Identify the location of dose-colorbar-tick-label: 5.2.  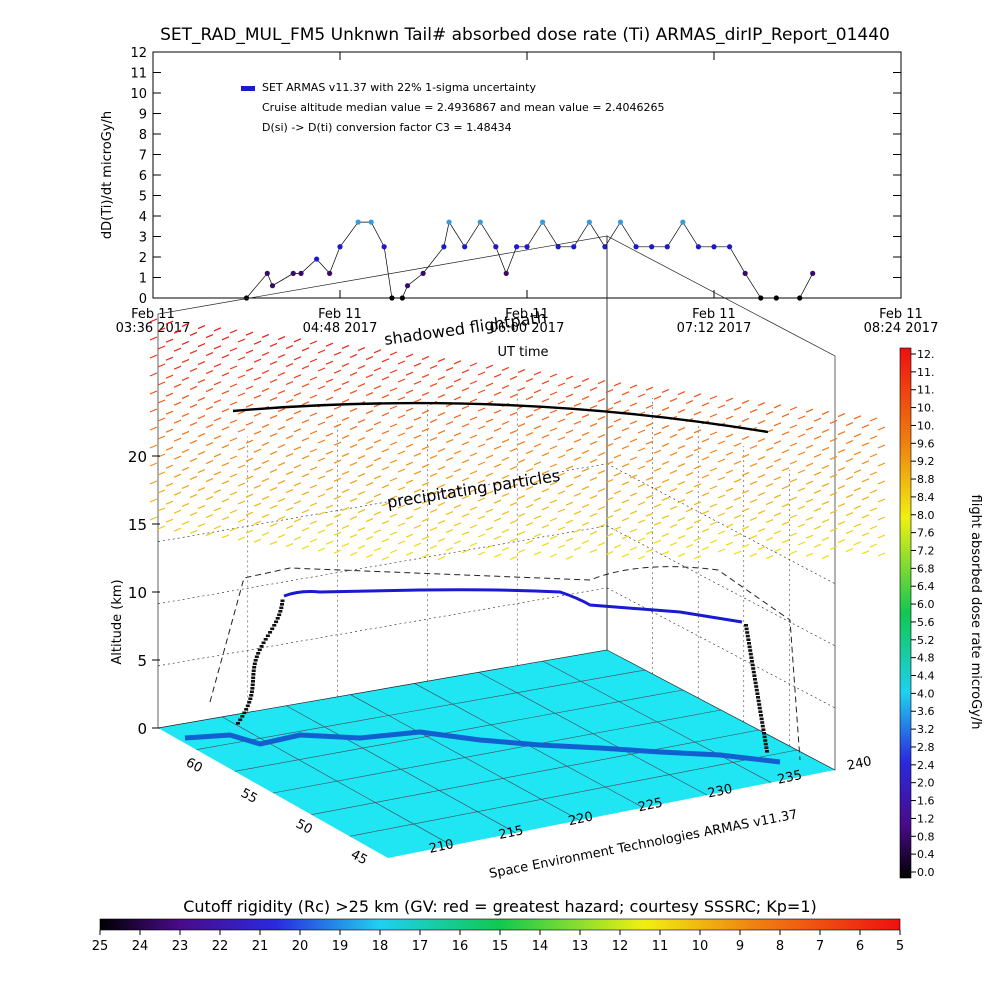
(926, 640).